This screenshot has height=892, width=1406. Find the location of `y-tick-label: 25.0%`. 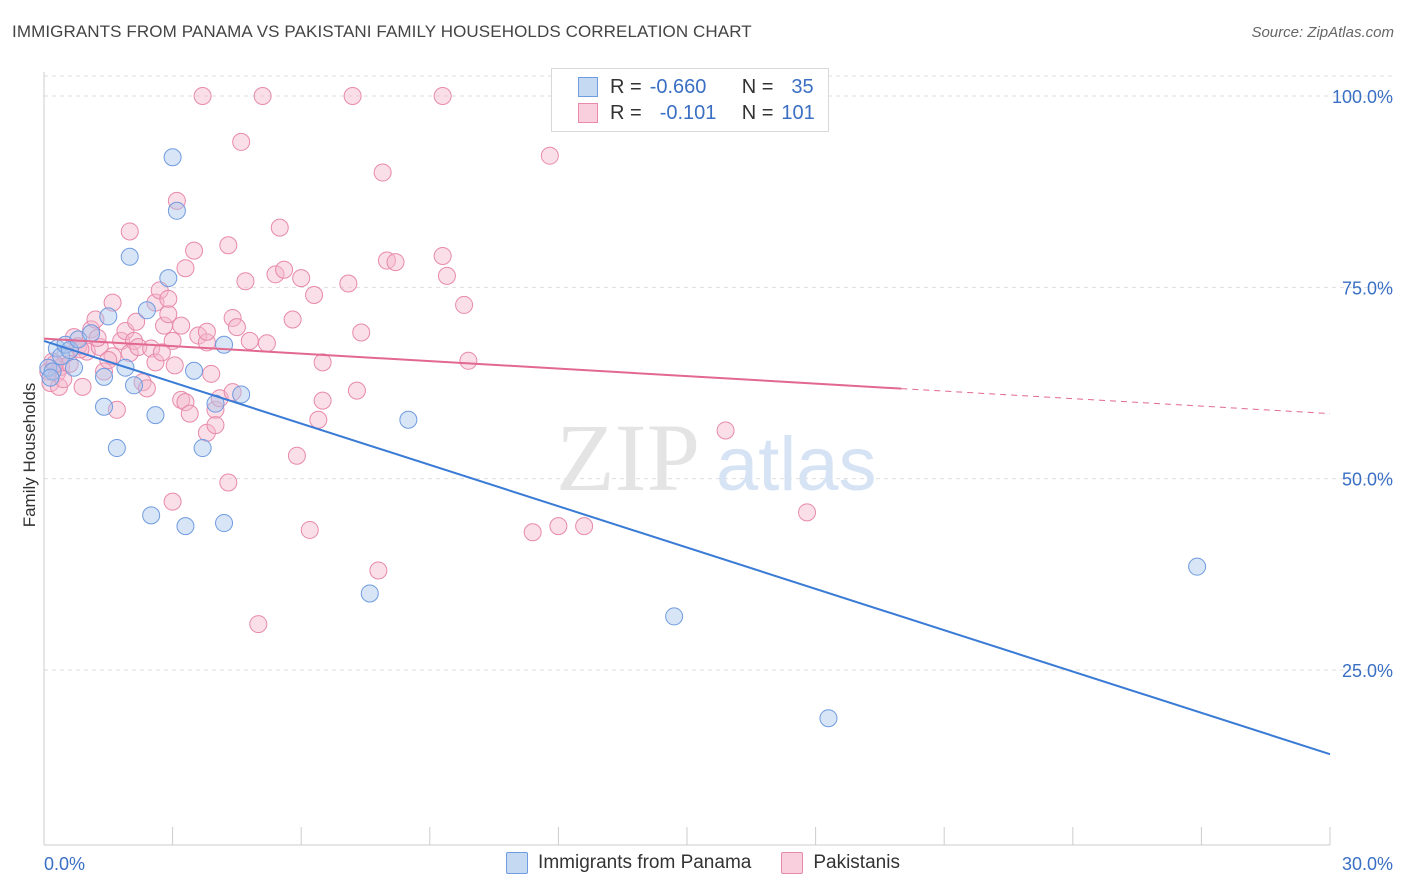

y-tick-label: 25.0% is located at coordinates (1367, 671).